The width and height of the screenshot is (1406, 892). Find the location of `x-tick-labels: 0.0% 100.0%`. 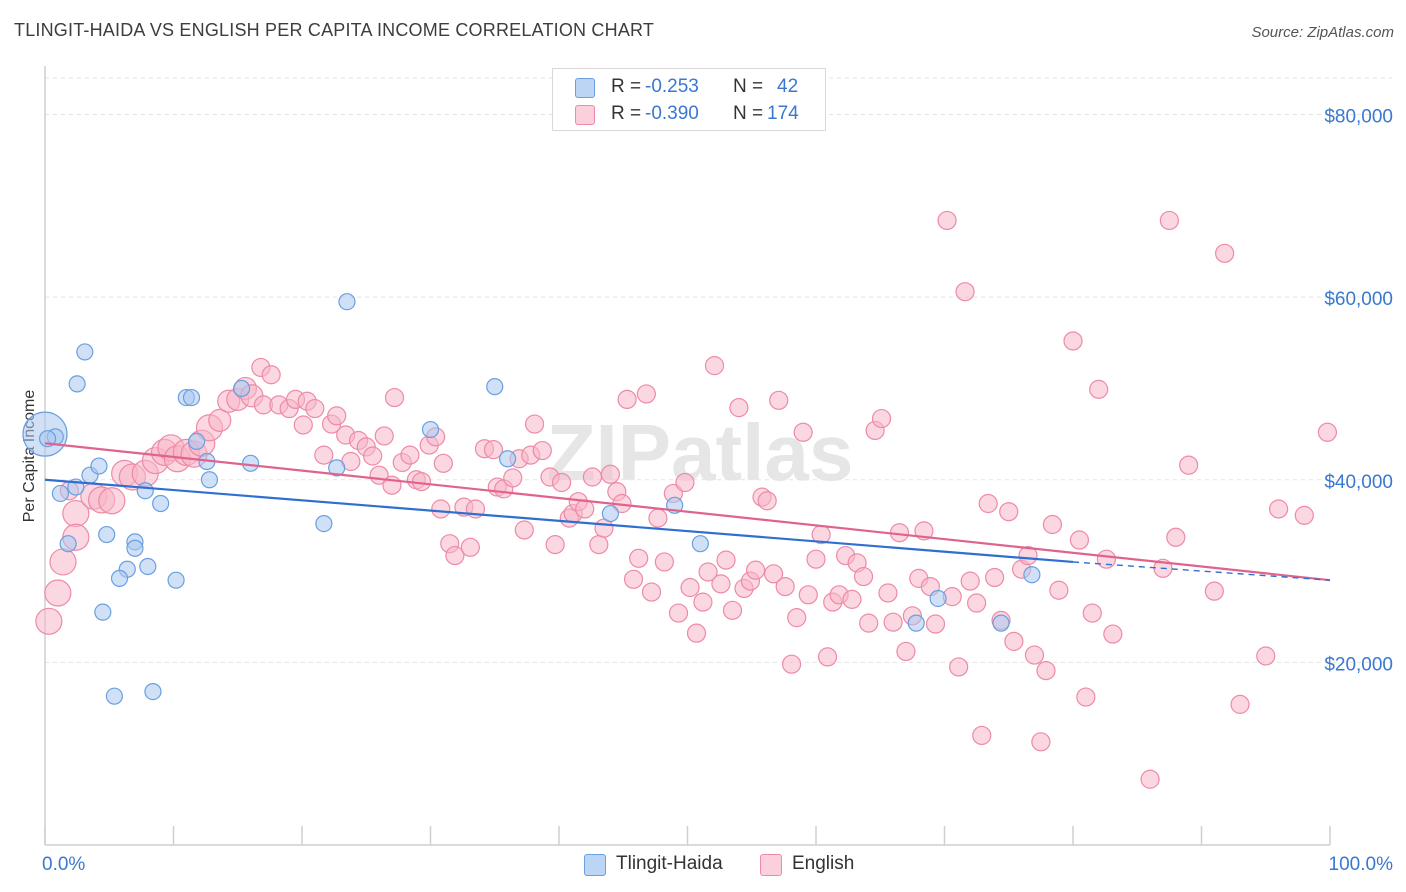

x-tick-labels: 0.0% 100.0% is located at coordinates (717, 864).